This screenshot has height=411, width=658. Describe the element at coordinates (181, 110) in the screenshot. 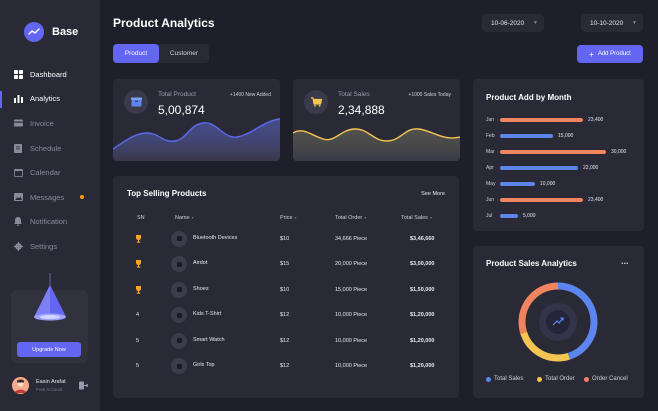

I see `stat-value: 5,00,874` at that location.